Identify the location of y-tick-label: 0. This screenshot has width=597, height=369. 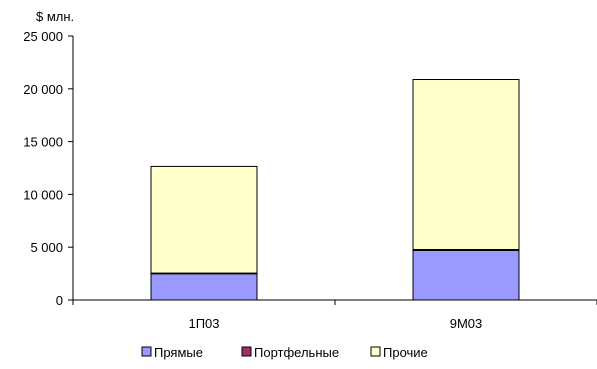
(59, 300).